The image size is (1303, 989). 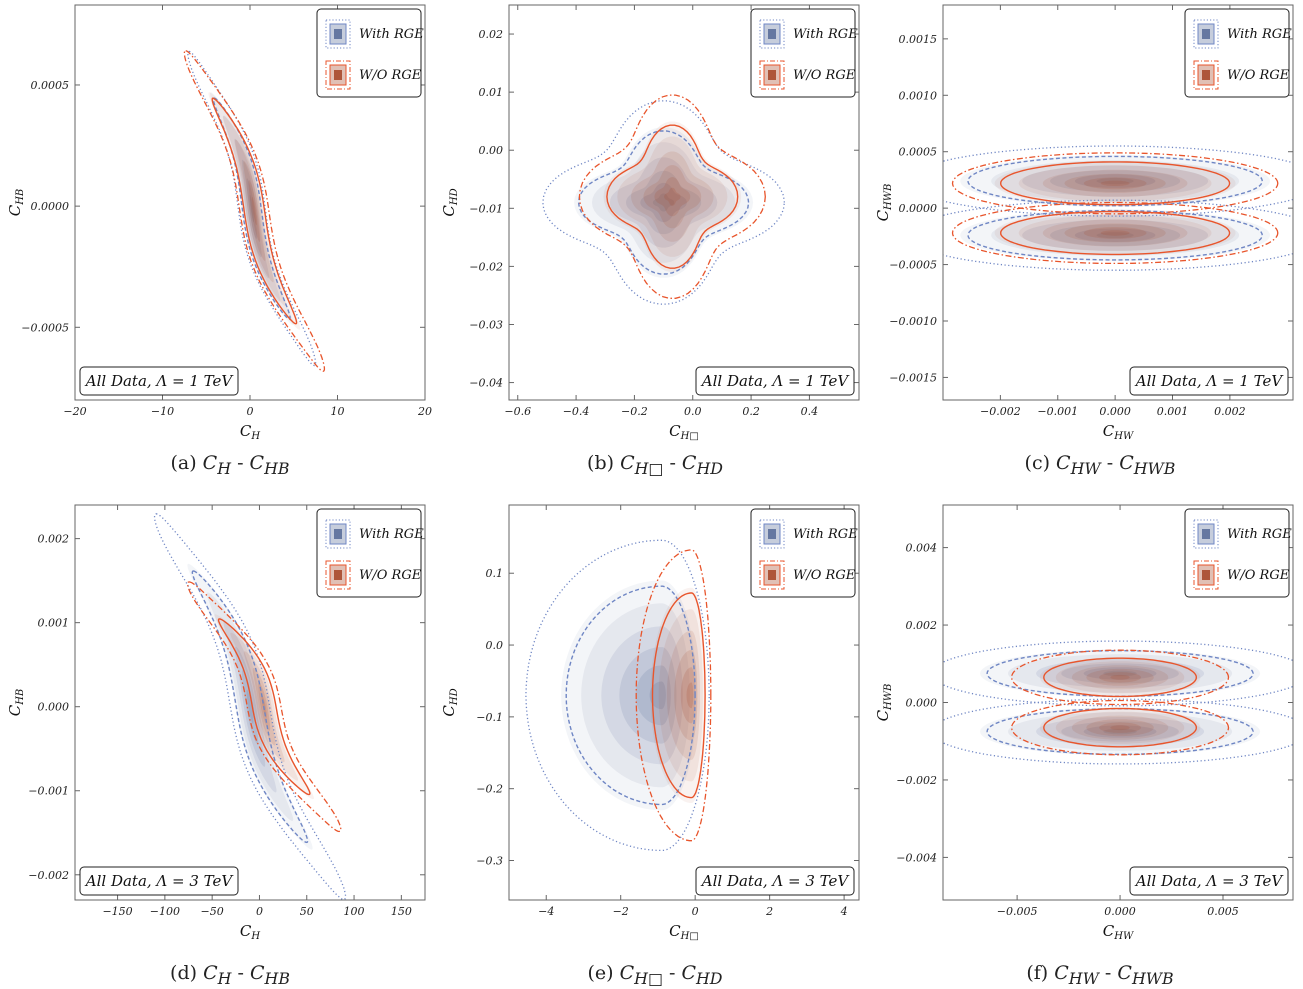 What do you see at coordinates (489, 717) in the screenshot?
I see `y-tick-label: −0.1` at bounding box center [489, 717].